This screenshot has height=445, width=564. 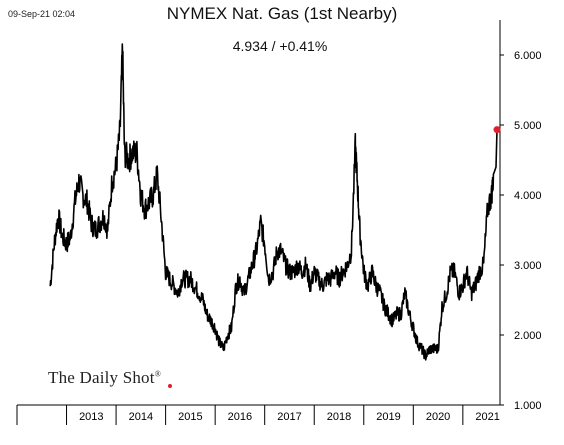 I want to click on y-tick-label: 2.000, so click(x=528, y=336).